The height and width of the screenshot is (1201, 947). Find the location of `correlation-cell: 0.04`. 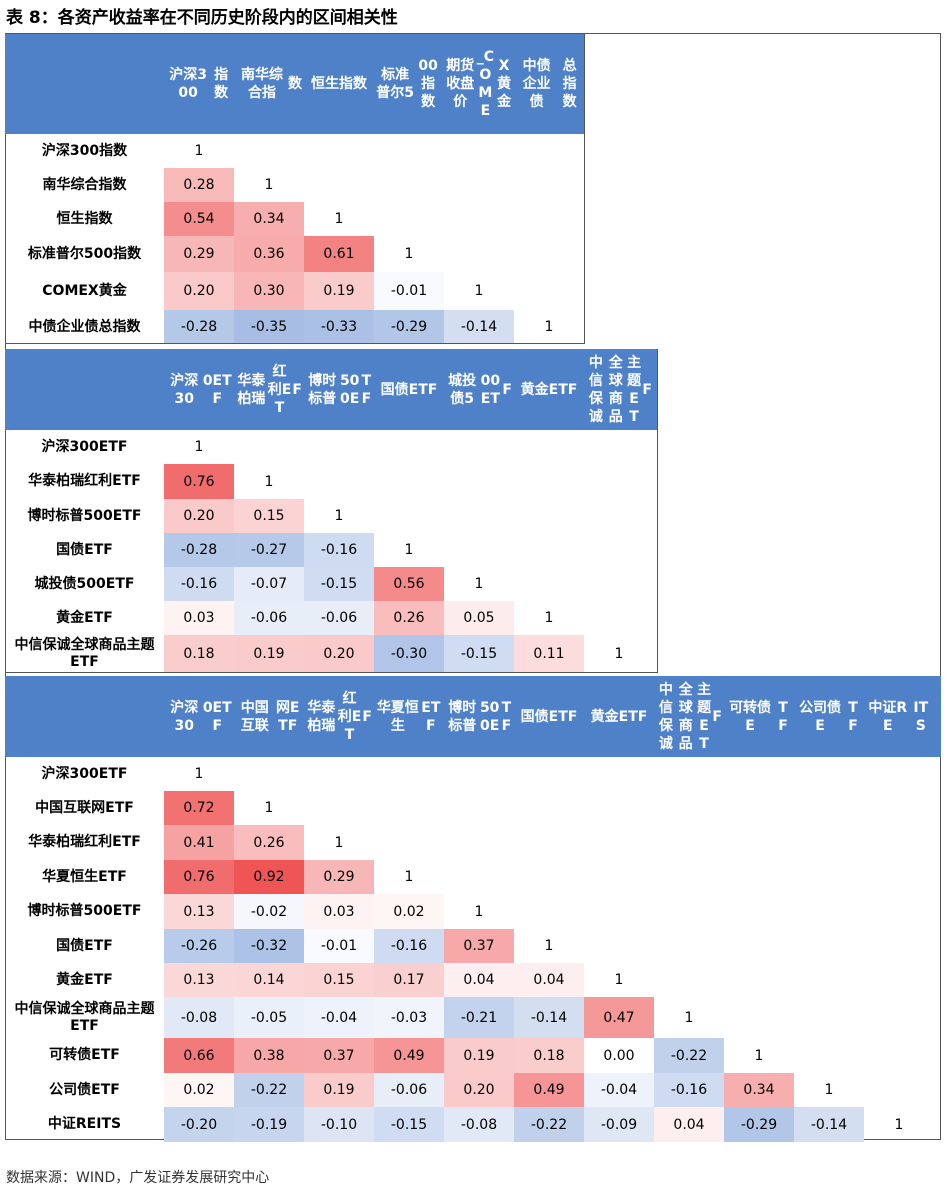

correlation-cell: 0.04 is located at coordinates (479, 980).